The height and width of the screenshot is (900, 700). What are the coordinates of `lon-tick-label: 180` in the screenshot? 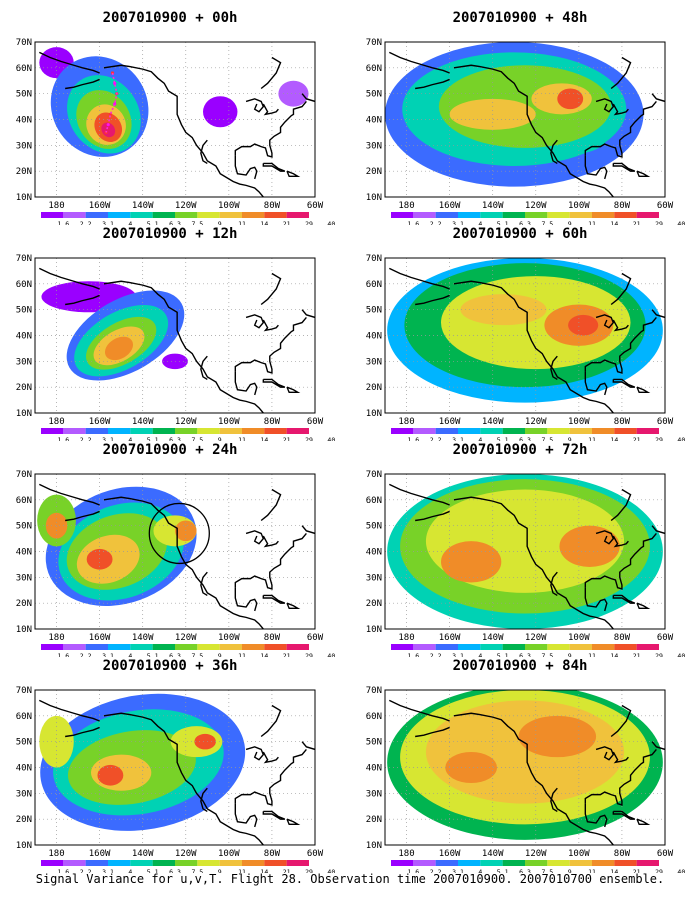 It's located at (56, 638).